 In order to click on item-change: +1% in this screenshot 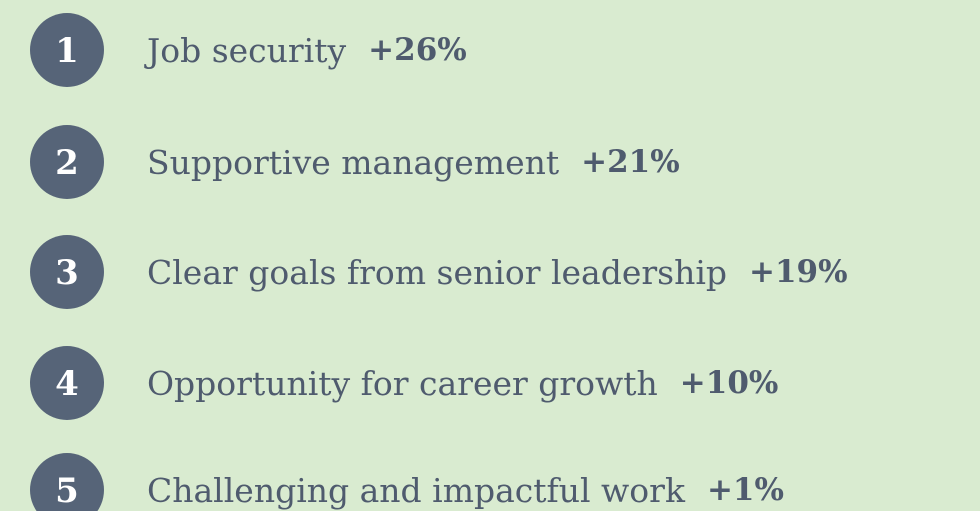, I will do `click(745, 490)`.